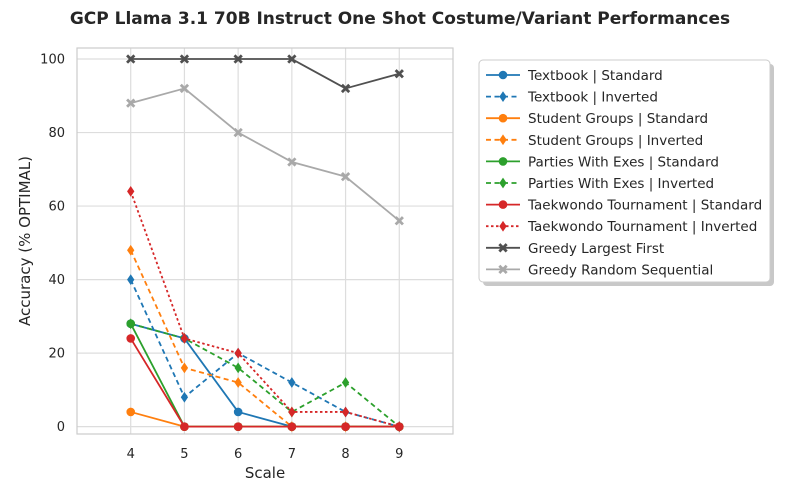 Image resolution: width=800 pixels, height=500 pixels. I want to click on legend-label: Parties With Exes | Inverted, so click(621, 184).